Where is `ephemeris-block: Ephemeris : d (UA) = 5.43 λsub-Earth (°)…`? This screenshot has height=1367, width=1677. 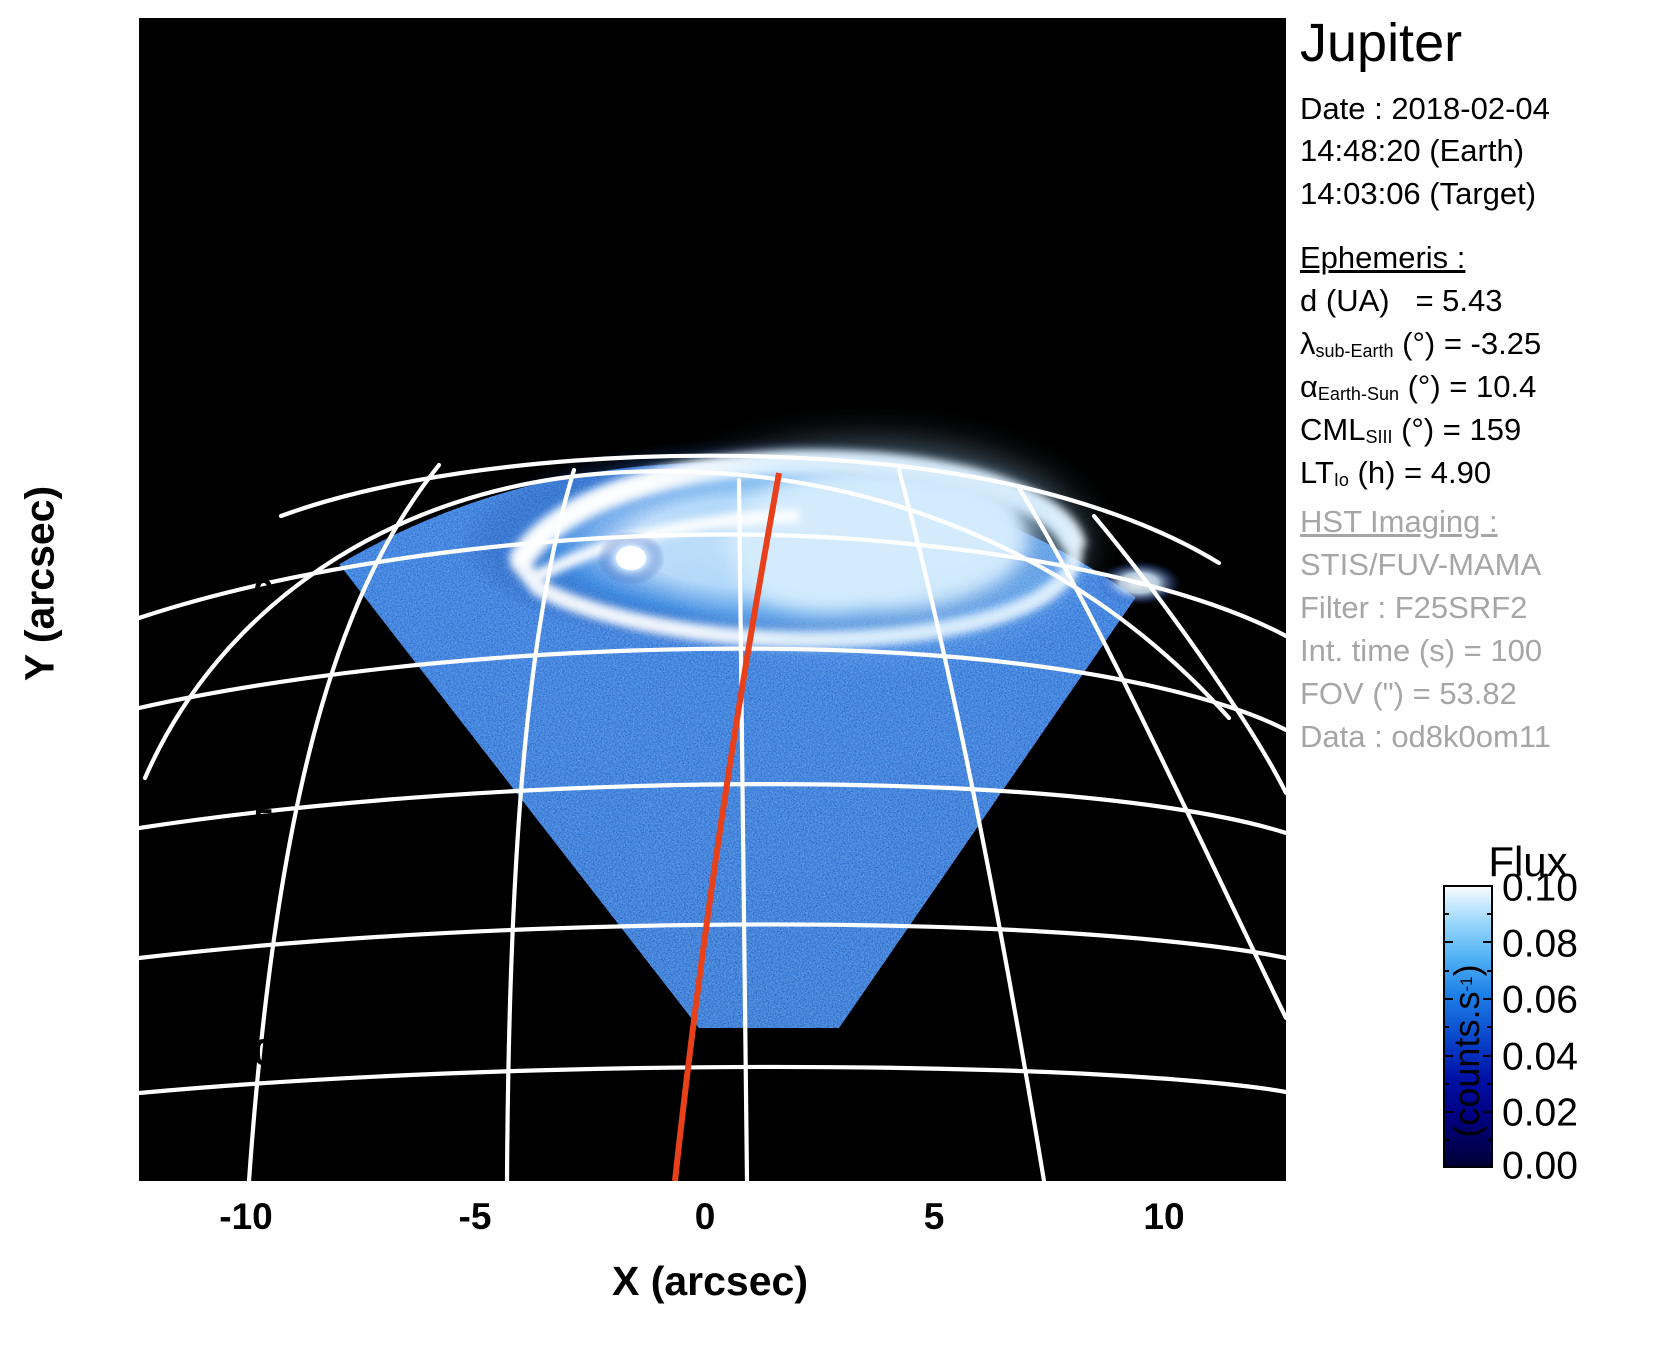 ephemeris-block: Ephemeris : d (UA) = 5.43 λsub-Earth (°)… is located at coordinates (1420, 365).